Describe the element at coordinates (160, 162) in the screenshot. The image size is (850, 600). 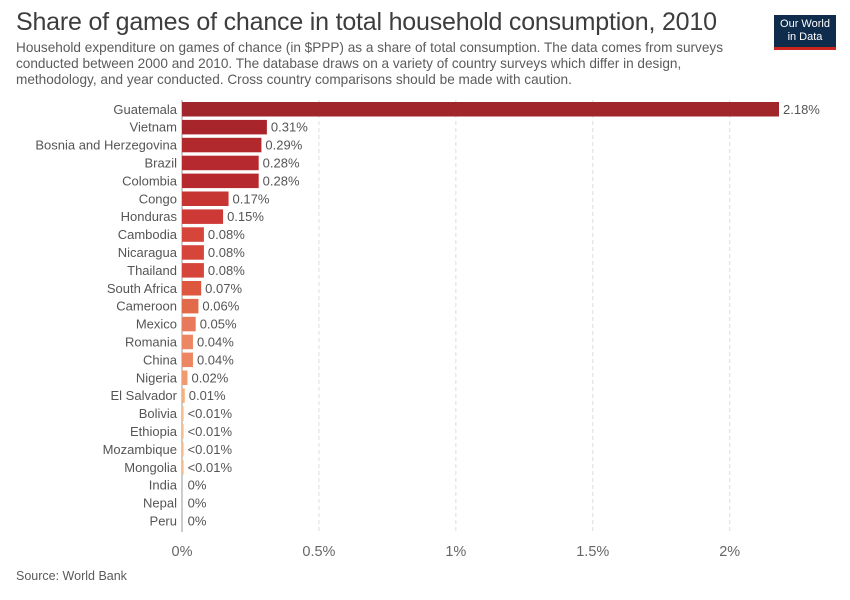
I see `category-label: Brazil` at that location.